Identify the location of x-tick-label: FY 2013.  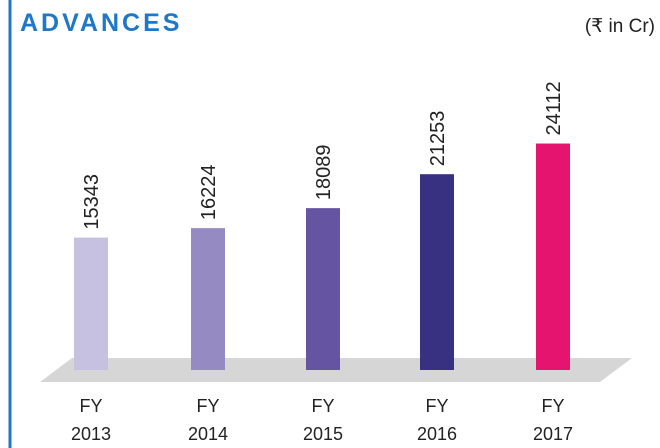
(91, 420).